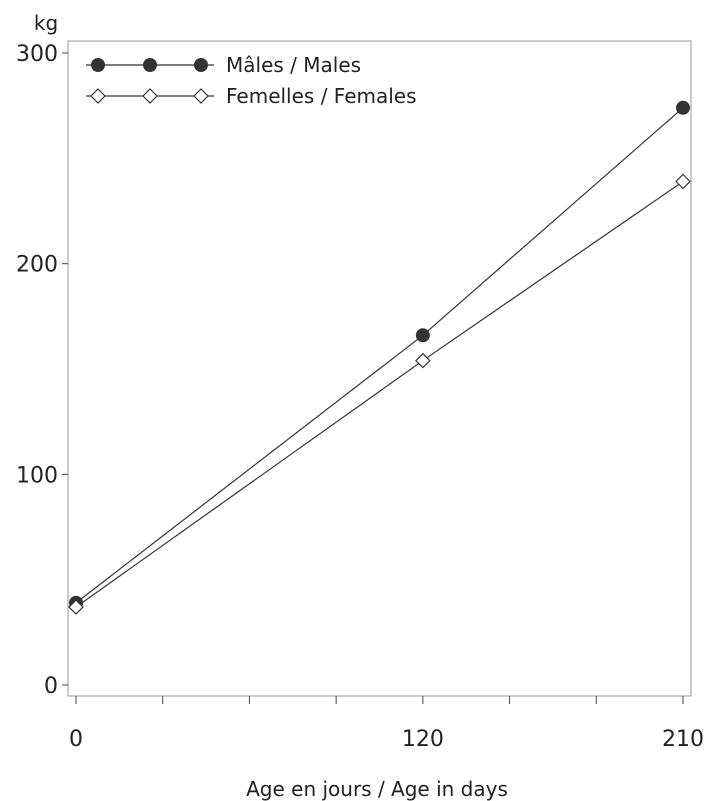 The height and width of the screenshot is (801, 708). I want to click on legend: Mâles / Males Femelles / Females, so click(251, 80).